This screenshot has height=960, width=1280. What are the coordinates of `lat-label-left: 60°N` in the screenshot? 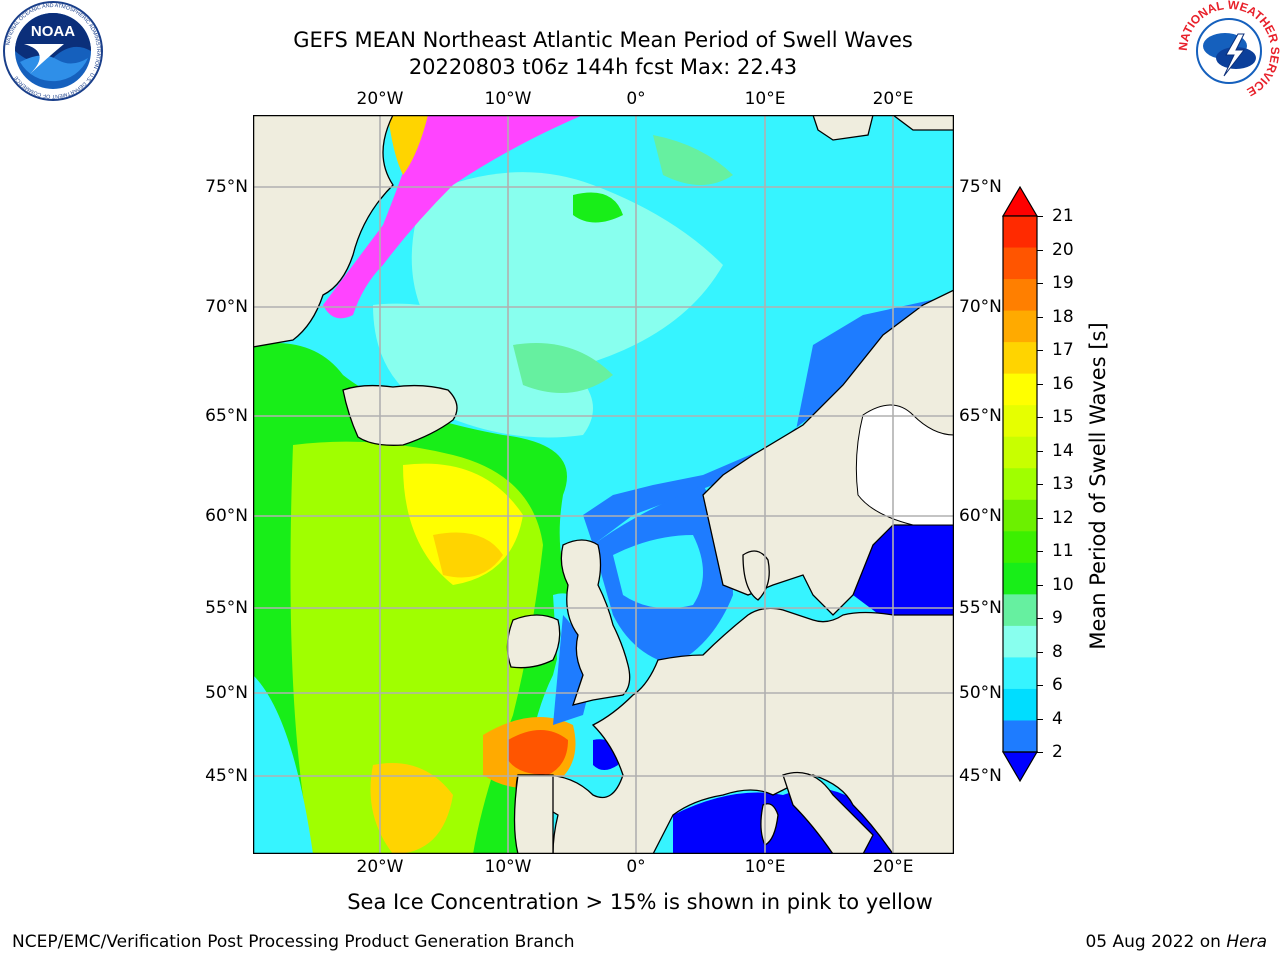 It's located at (226, 516).